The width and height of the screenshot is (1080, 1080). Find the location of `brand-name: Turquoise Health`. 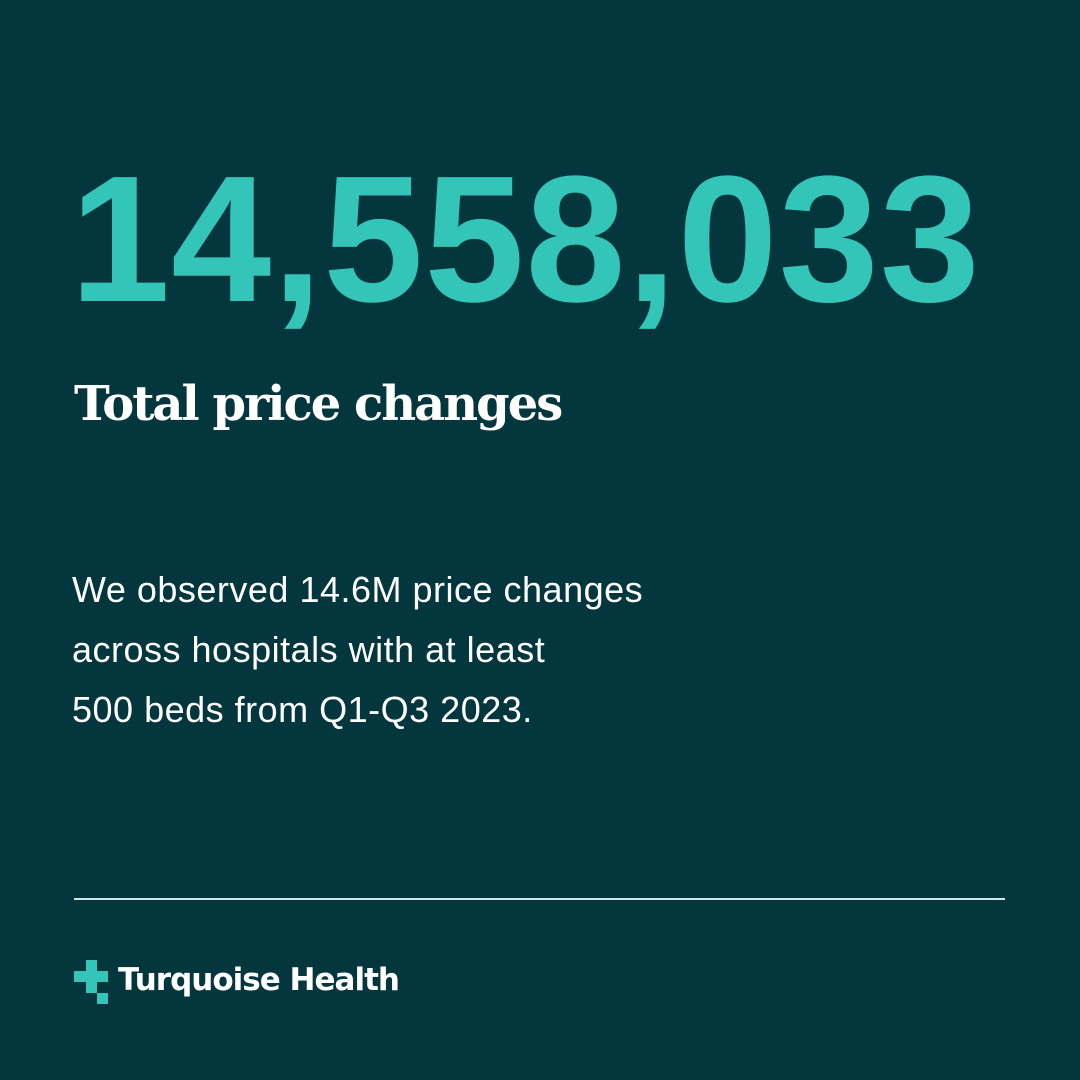

brand-name: Turquoise Health is located at coordinates (259, 980).